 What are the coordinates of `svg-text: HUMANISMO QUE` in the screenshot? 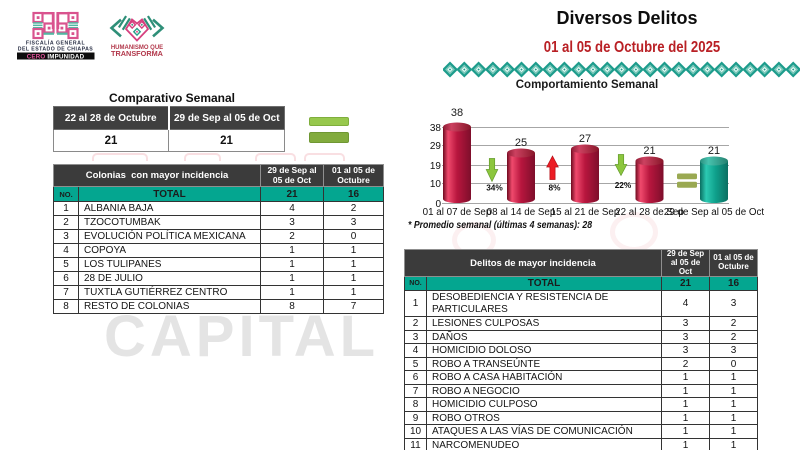 It's located at (137, 48).